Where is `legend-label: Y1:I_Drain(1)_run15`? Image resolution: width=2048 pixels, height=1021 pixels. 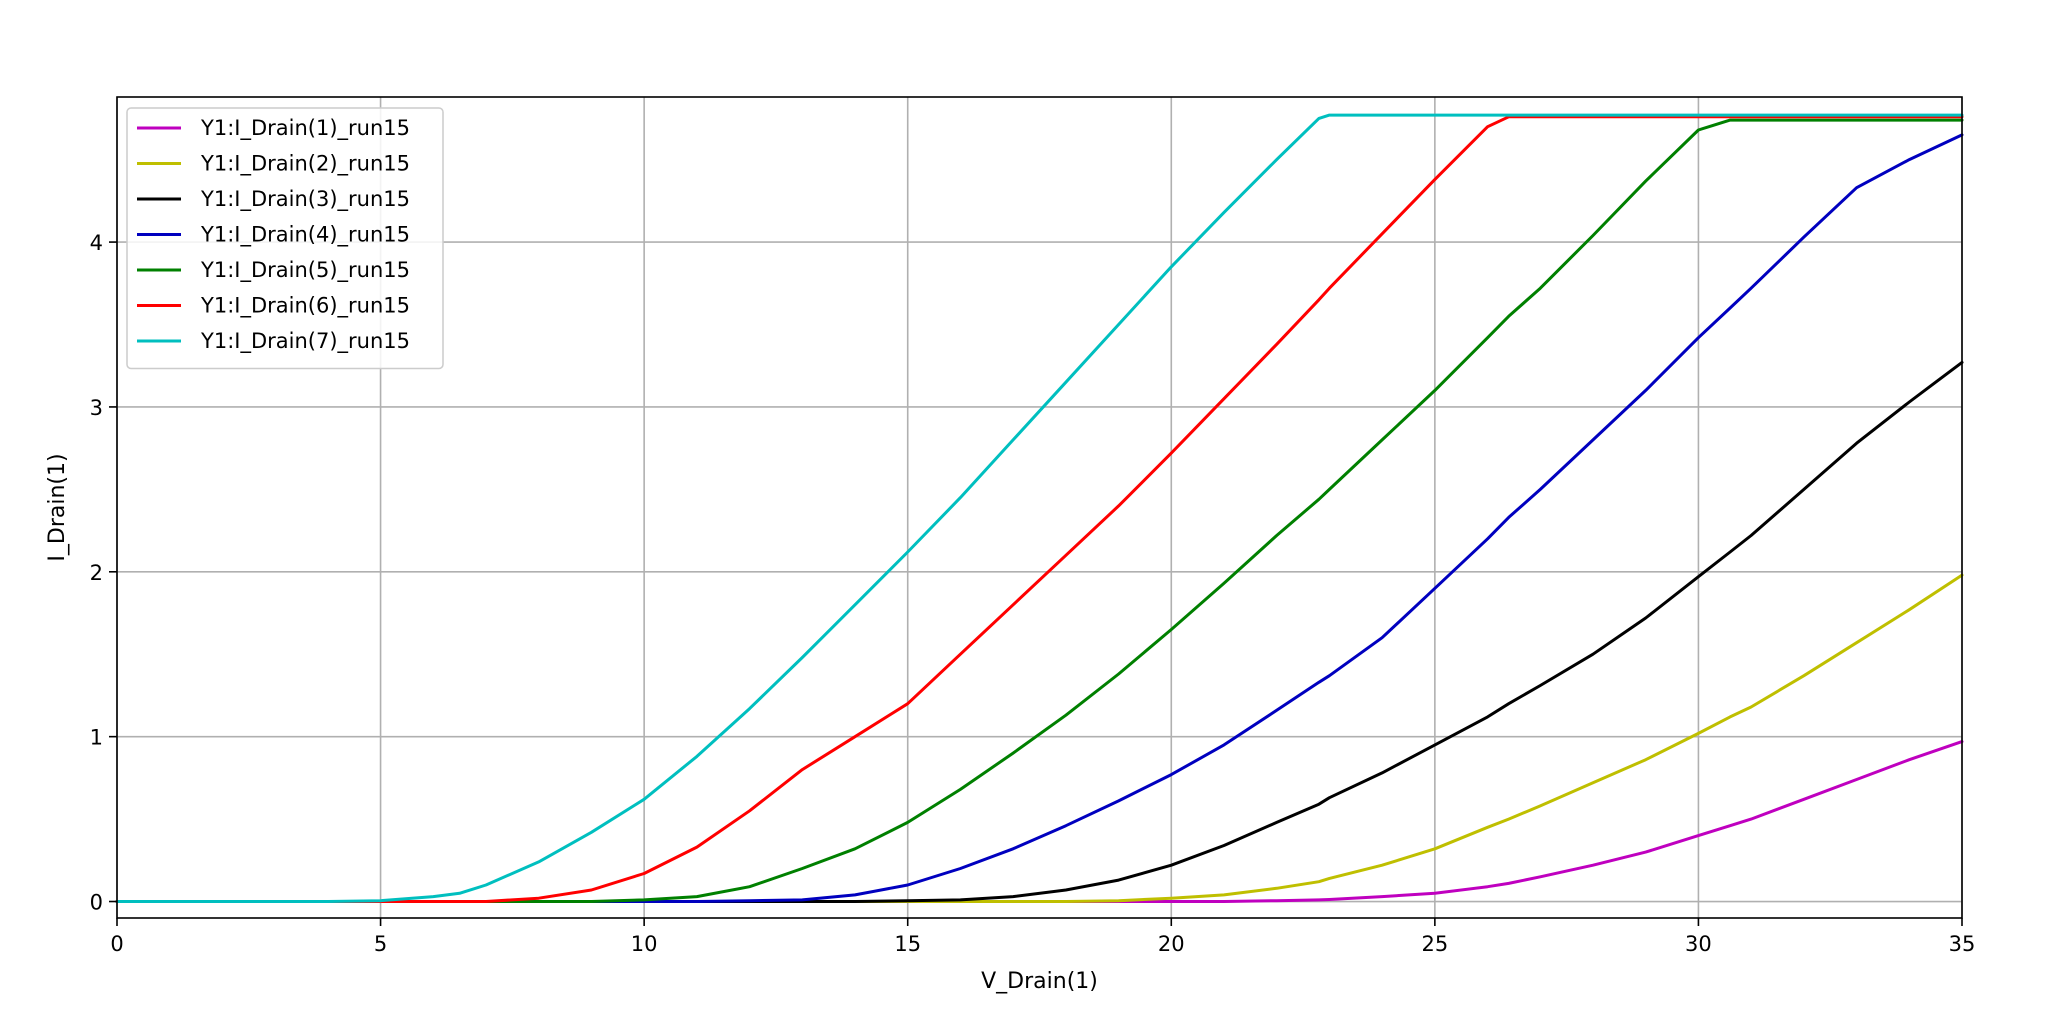
legend-label: Y1:I_Drain(1)_run15 is located at coordinates (305, 128).